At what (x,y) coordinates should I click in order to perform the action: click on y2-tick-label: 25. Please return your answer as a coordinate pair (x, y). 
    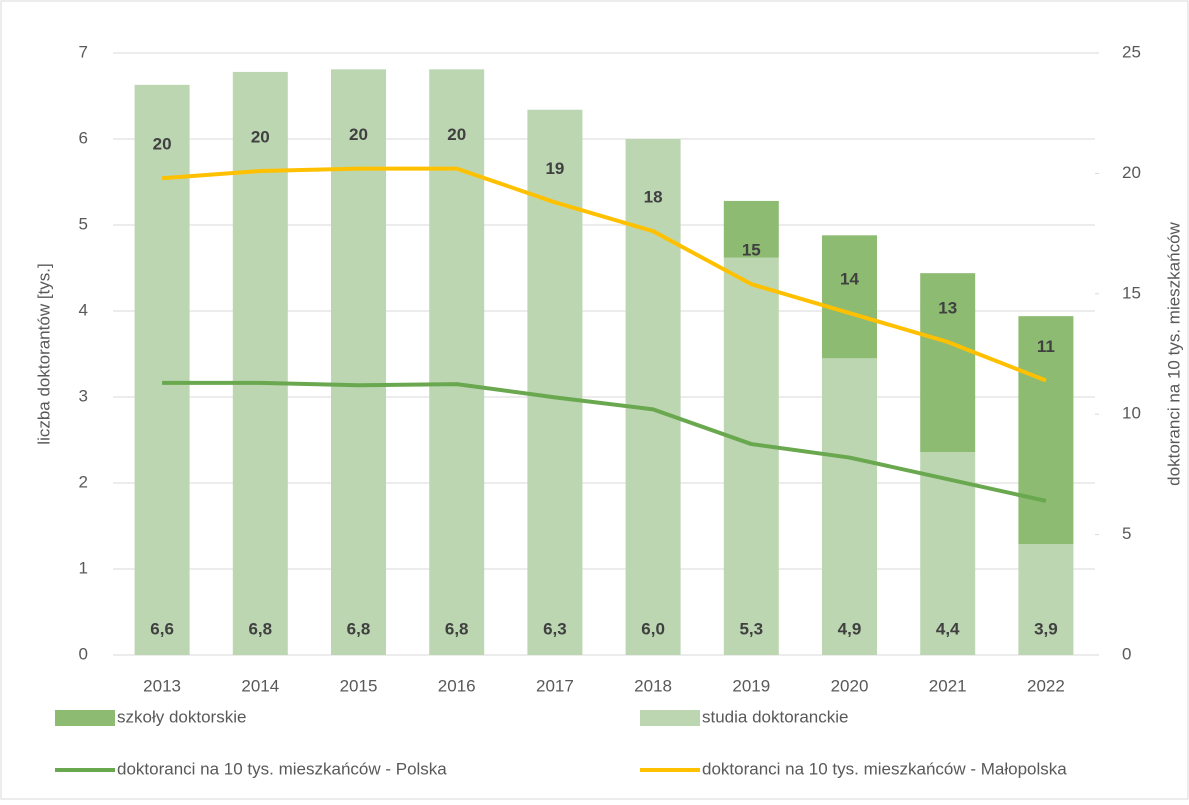
    Looking at the image, I should click on (1131, 51).